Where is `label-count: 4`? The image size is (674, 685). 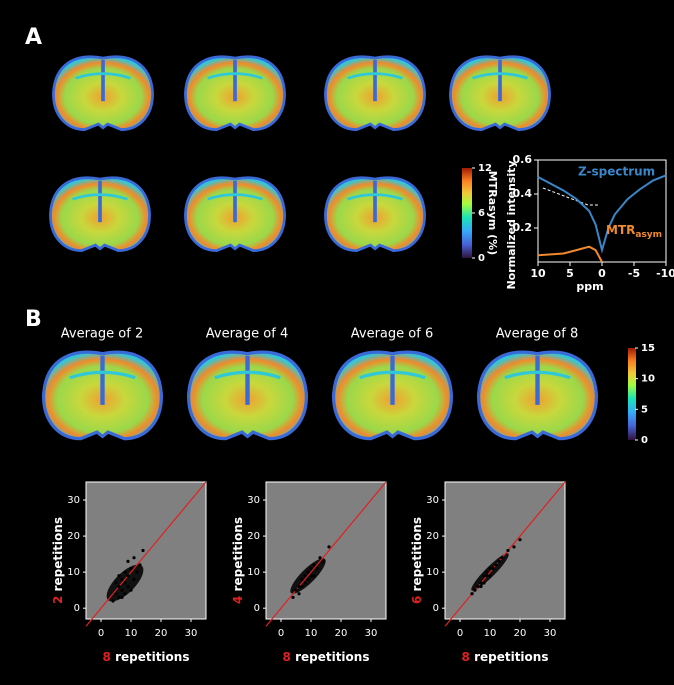 label-count: 4 is located at coordinates (238, 600).